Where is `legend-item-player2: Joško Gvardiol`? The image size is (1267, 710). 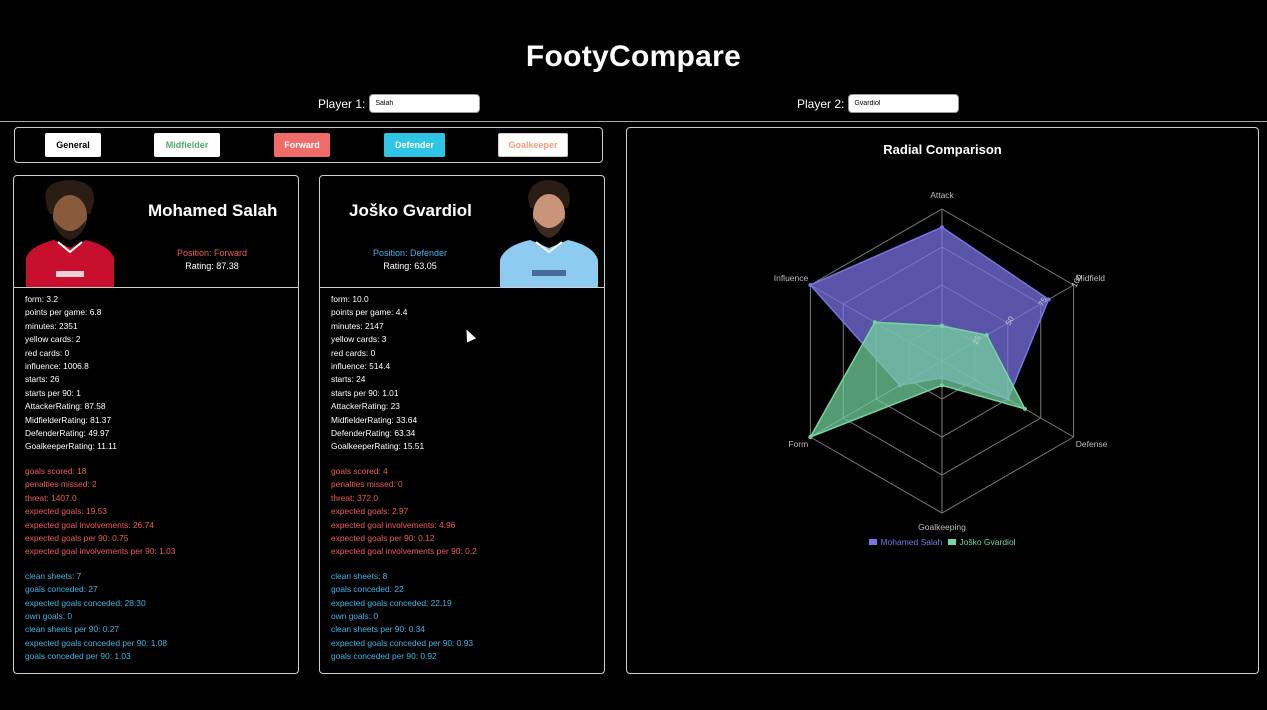 legend-item-player2: Joško Gvardiol is located at coordinates (982, 542).